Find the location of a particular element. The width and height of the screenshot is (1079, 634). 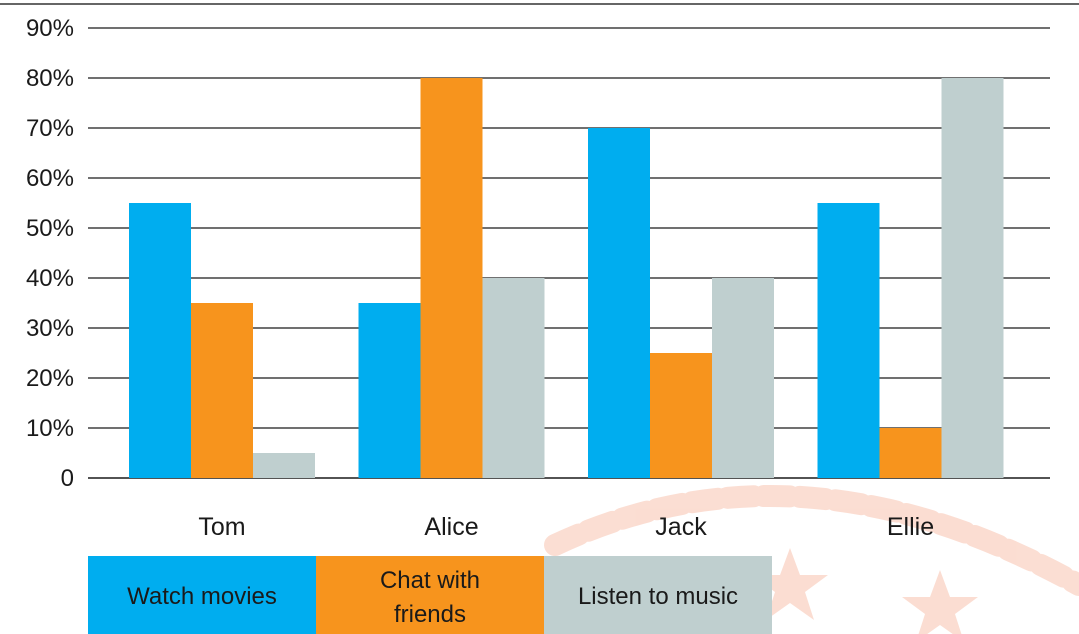

y-tick-label: 80% is located at coordinates (50, 78).